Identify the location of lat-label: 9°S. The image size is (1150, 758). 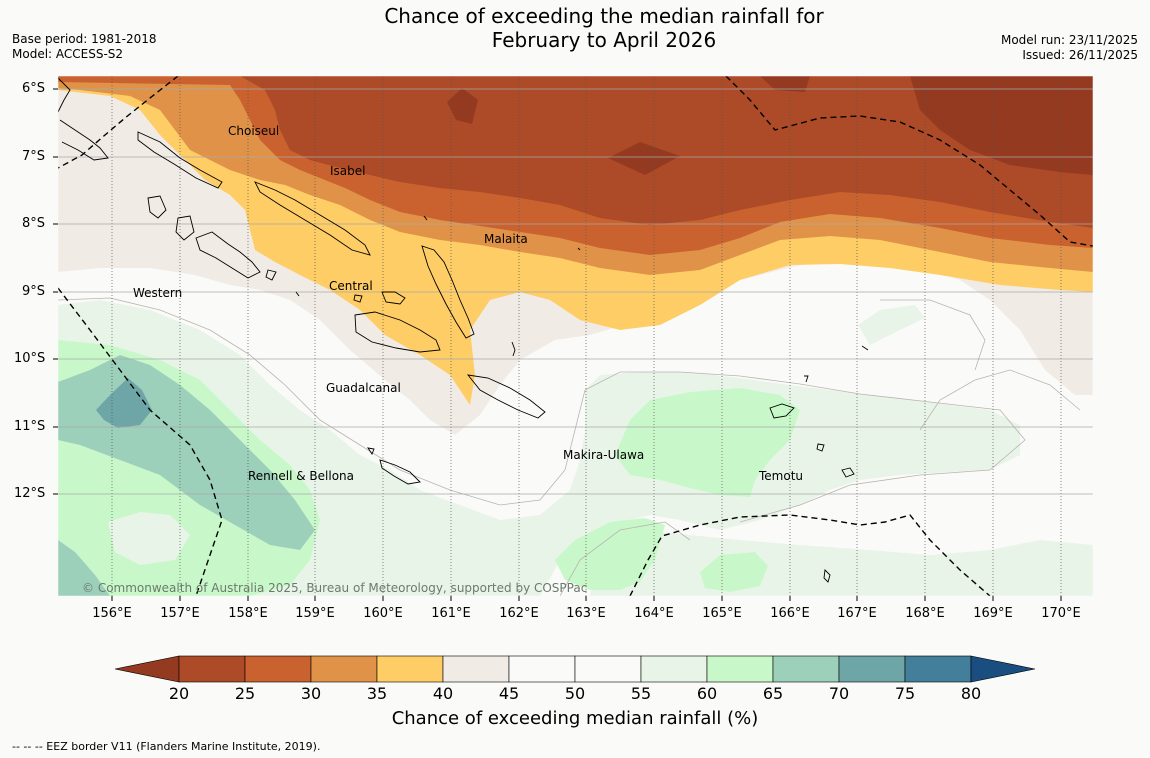
(34, 291).